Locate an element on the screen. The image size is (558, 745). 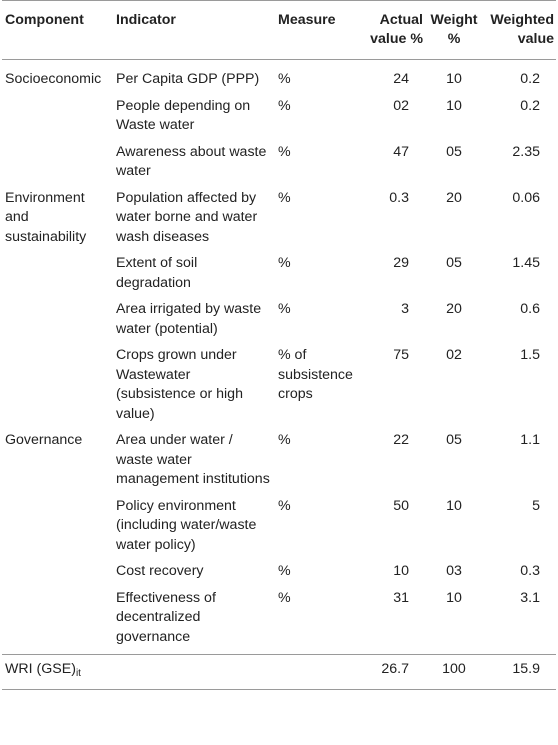
cell-actual-value: 50 is located at coordinates (401, 505).